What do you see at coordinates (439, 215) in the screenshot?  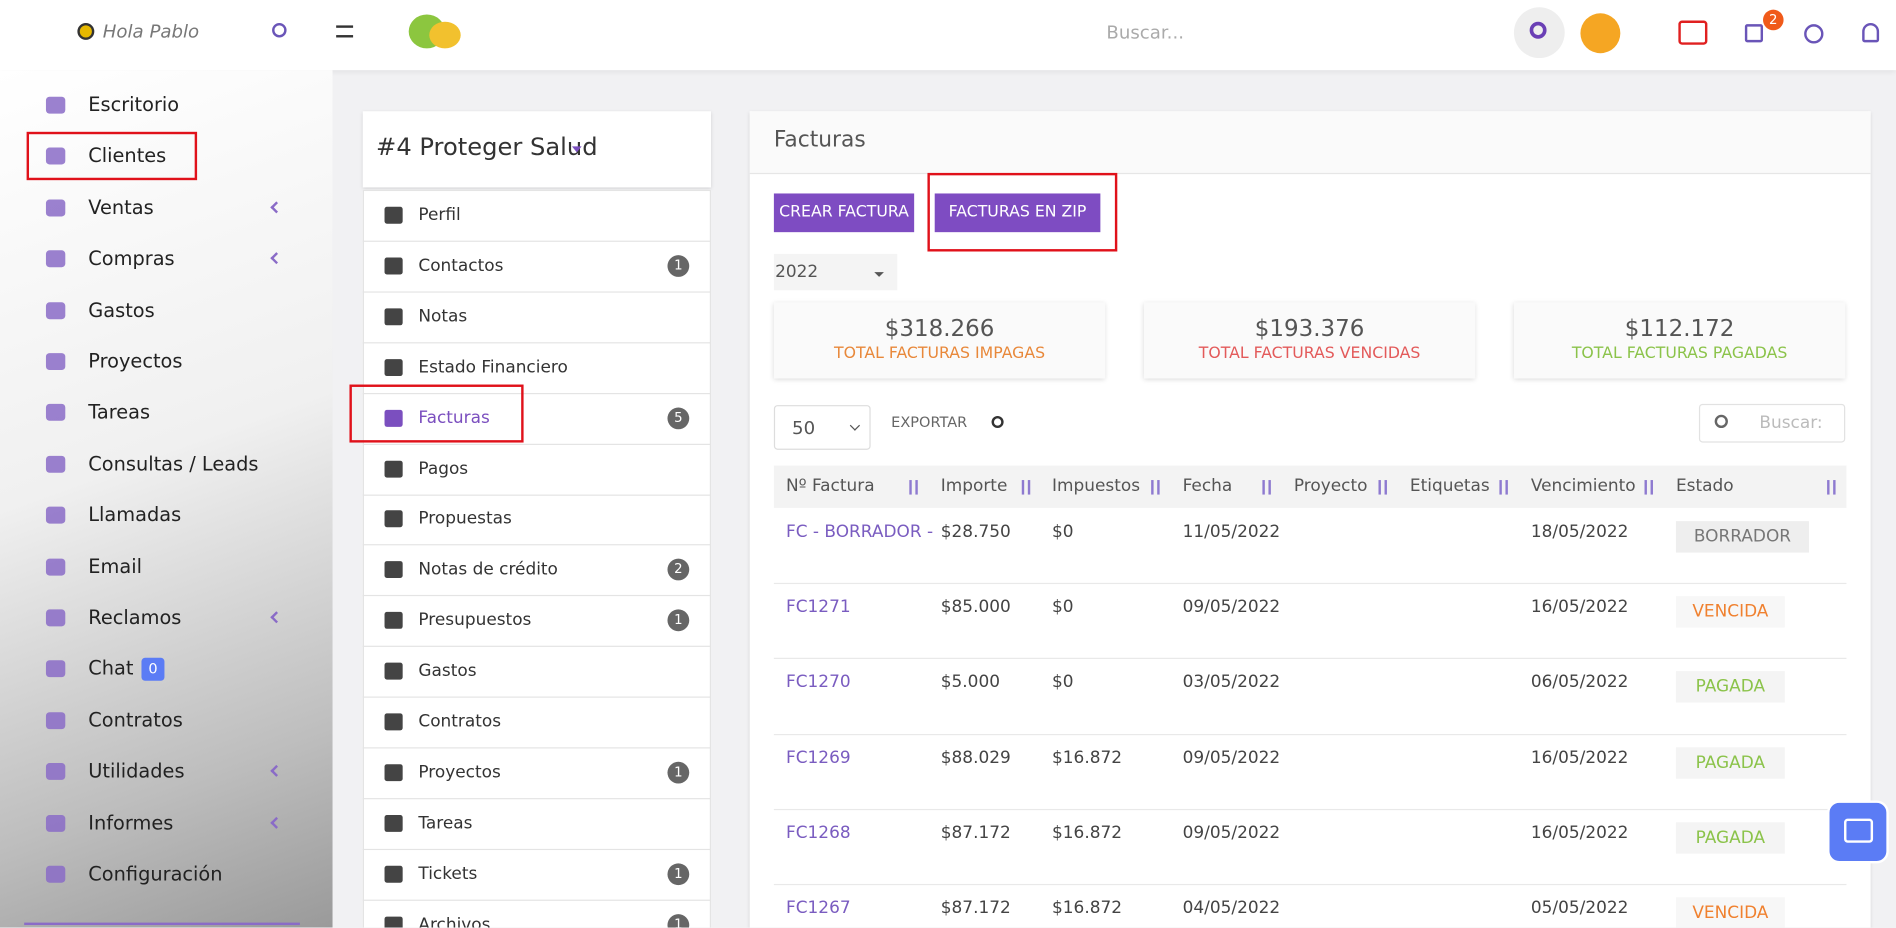 I see `client-menu-item: Perfil` at bounding box center [439, 215].